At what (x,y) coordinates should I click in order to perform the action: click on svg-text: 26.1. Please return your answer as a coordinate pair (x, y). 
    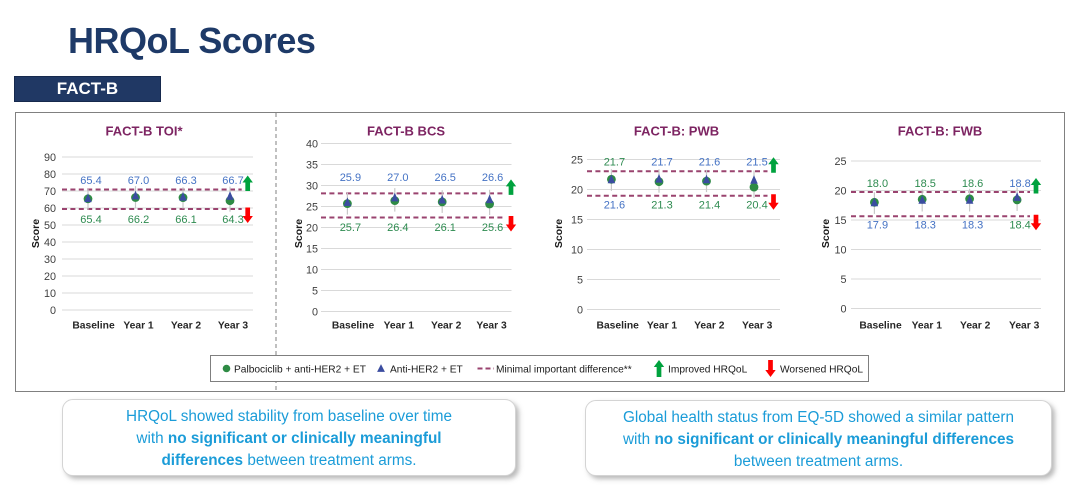
    Looking at the image, I should click on (444, 228).